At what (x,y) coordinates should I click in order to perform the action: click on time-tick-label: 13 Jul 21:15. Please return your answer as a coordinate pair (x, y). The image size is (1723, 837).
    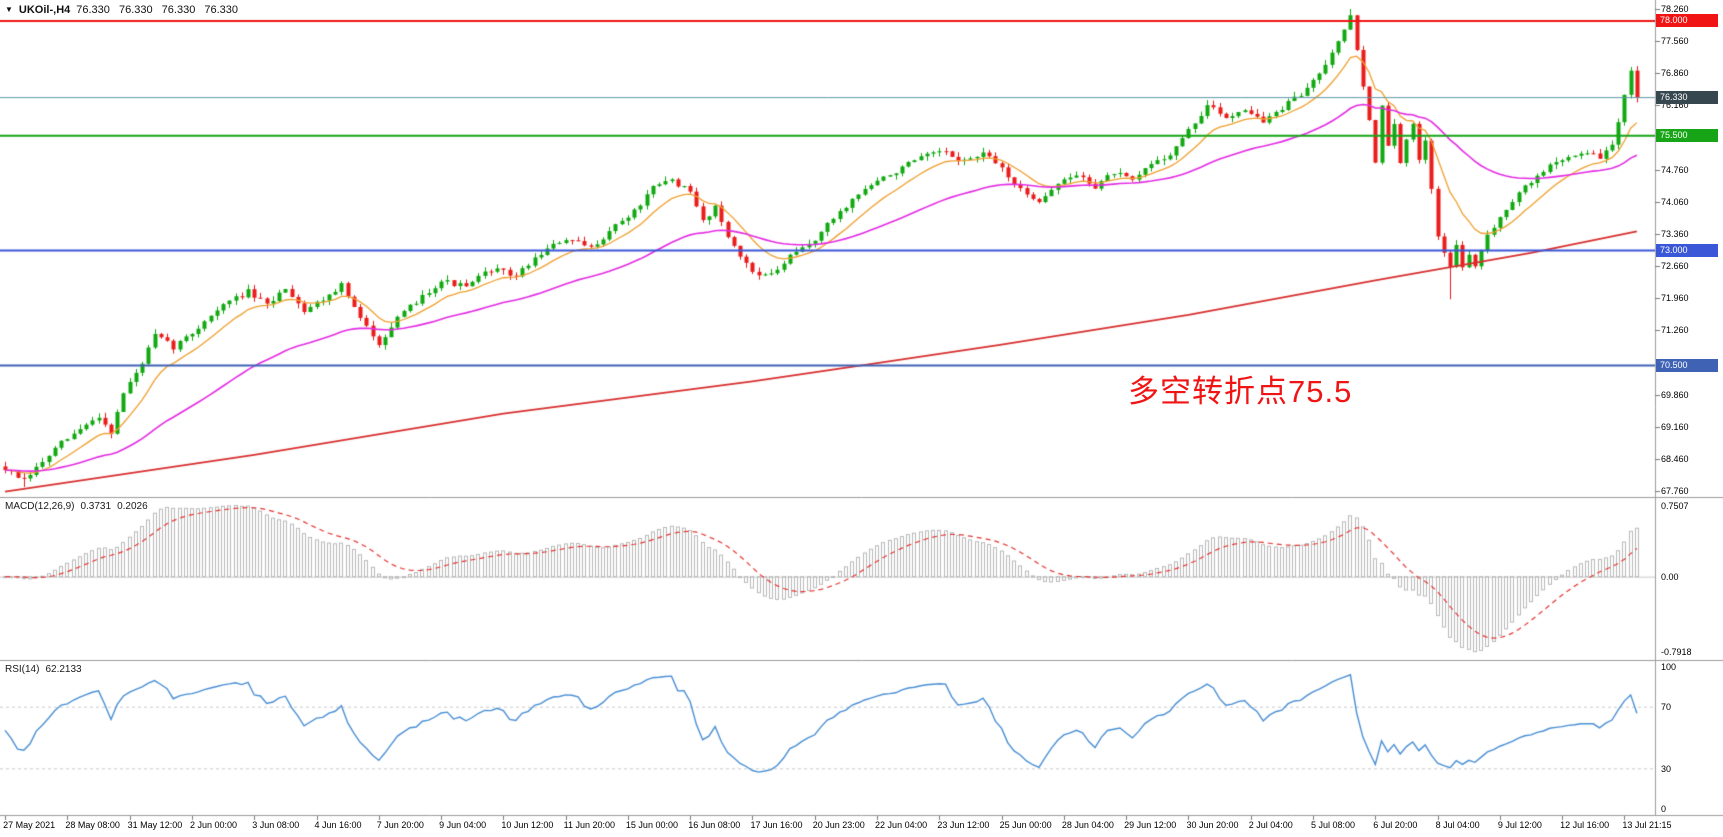
    Looking at the image, I should click on (1647, 825).